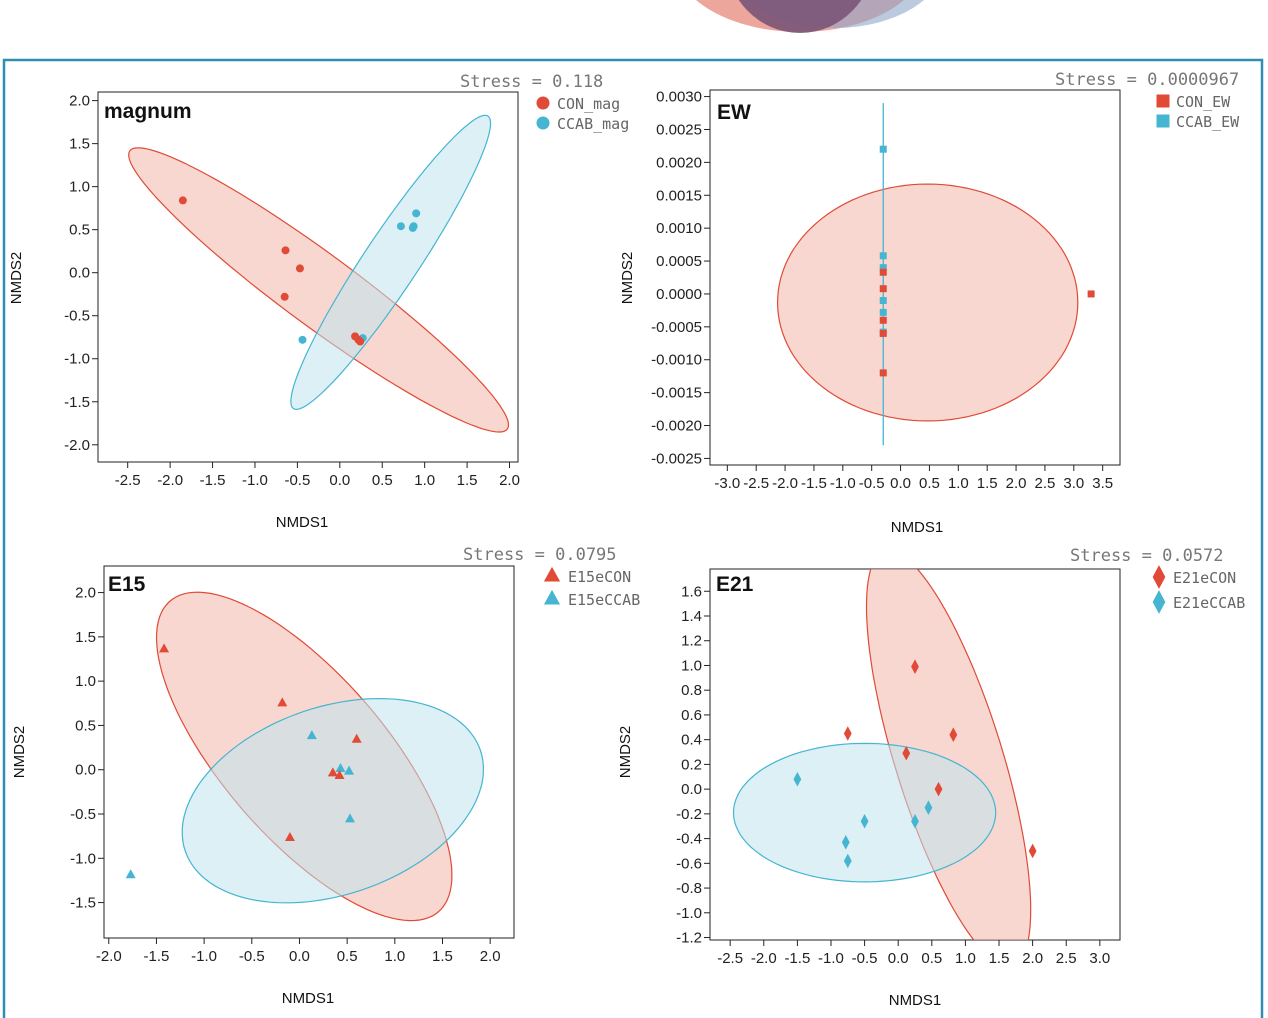 The height and width of the screenshot is (1018, 1268). What do you see at coordinates (1147, 80) in the screenshot?
I see `stress-value: Stress = 0.0000967` at bounding box center [1147, 80].